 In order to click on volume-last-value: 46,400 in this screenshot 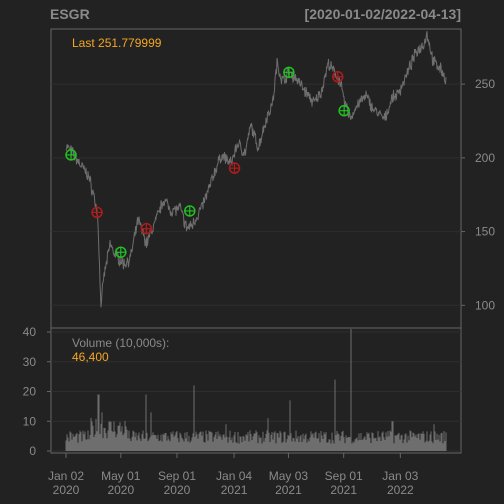, I will do `click(90, 357)`.